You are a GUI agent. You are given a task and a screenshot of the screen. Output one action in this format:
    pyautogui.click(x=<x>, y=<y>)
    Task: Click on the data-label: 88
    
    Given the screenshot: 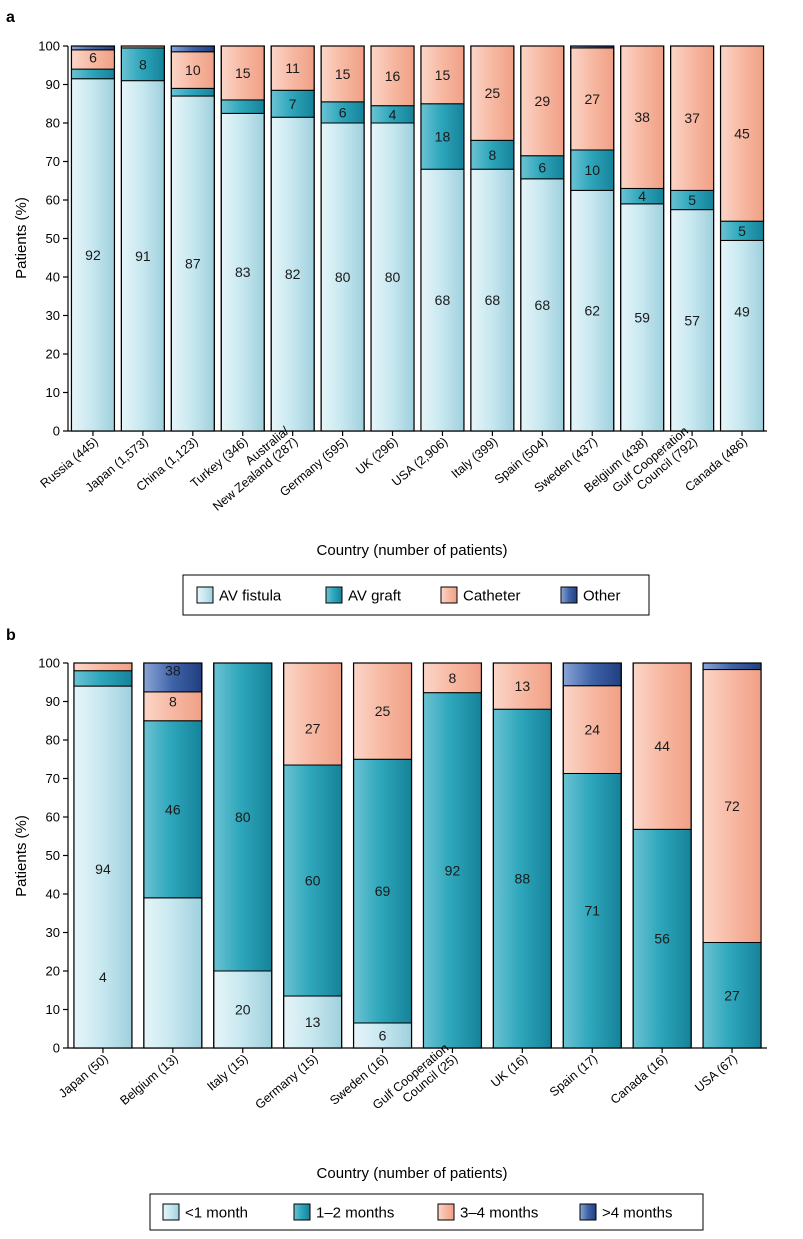 What is the action you would take?
    pyautogui.click(x=523, y=879)
    